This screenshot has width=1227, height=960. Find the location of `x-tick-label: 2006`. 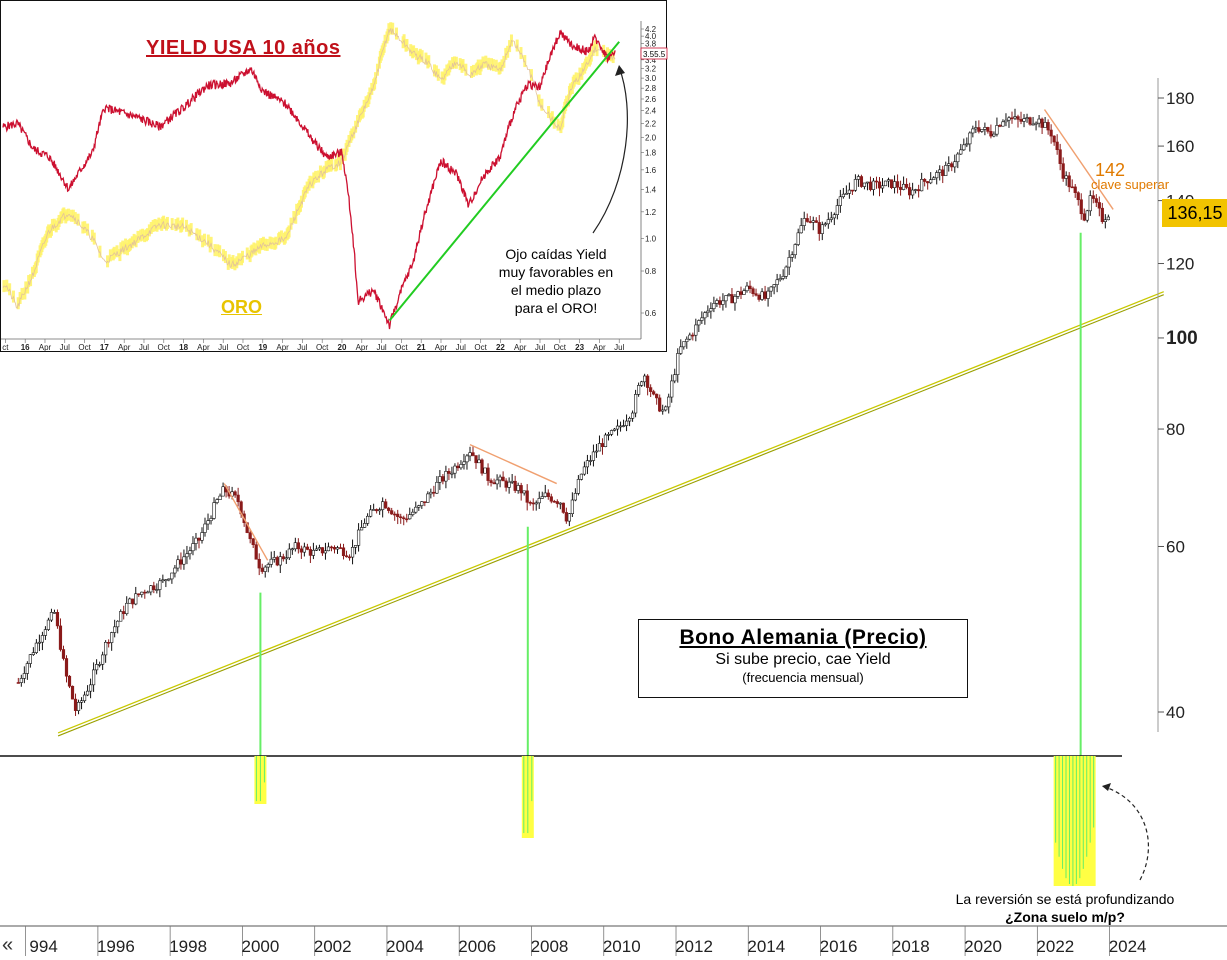

x-tick-label: 2006 is located at coordinates (477, 946).